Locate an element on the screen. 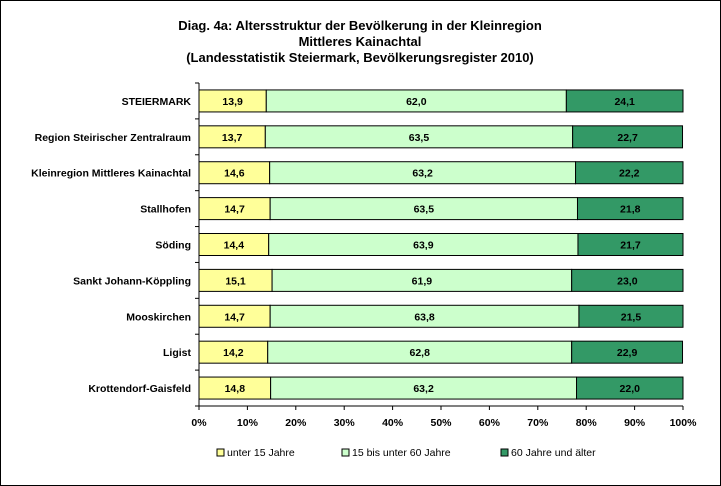 The width and height of the screenshot is (721, 486). data-label: 21,7 is located at coordinates (630, 246).